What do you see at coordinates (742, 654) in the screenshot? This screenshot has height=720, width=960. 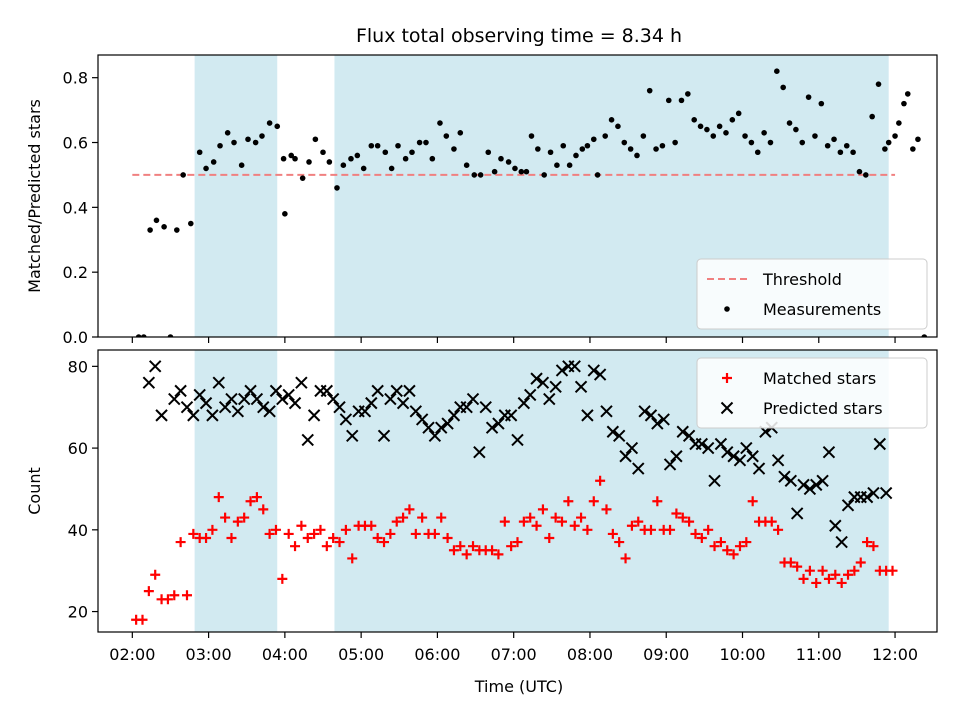 I see `x-tick-label: 10:00` at bounding box center [742, 654].